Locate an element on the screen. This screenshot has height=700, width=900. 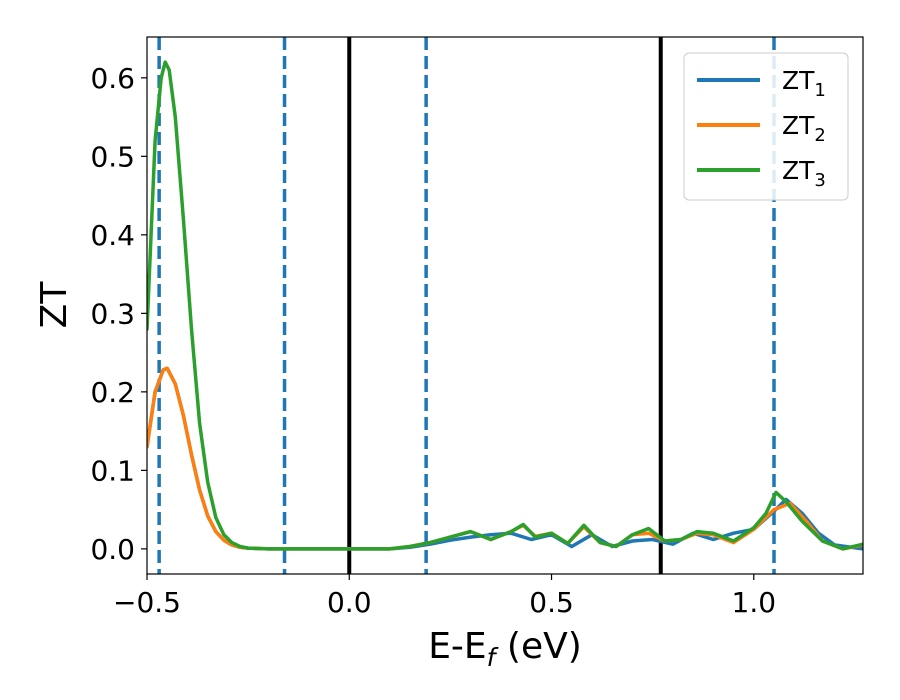
x-axis-label: E-Ef (eV) is located at coordinates (505, 649).